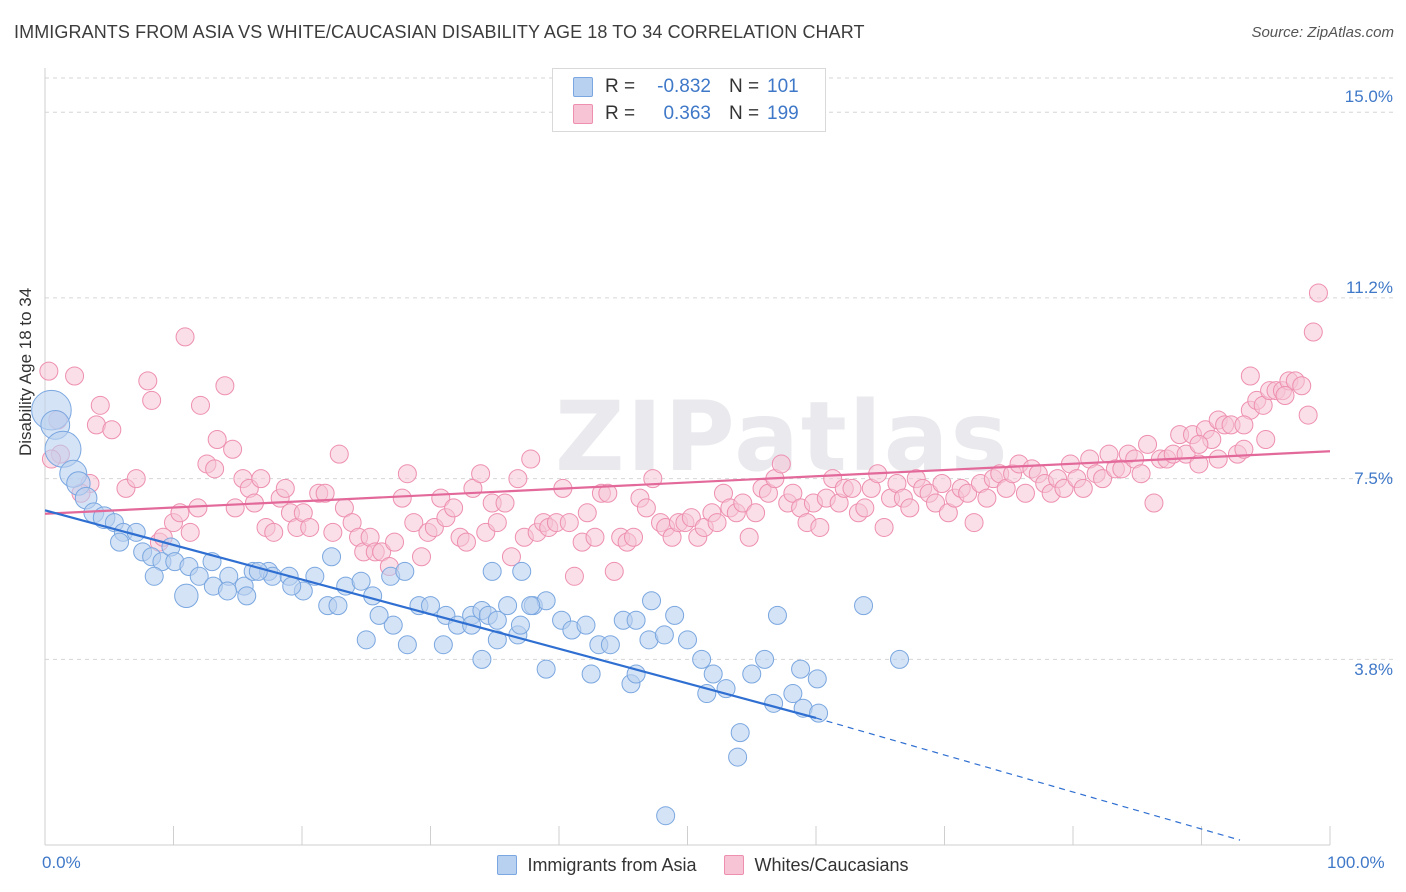 This screenshot has height=892, width=1406. Describe the element at coordinates (1373, 669) in the screenshot. I see `y-tick-3-8: 3.8%` at that location.